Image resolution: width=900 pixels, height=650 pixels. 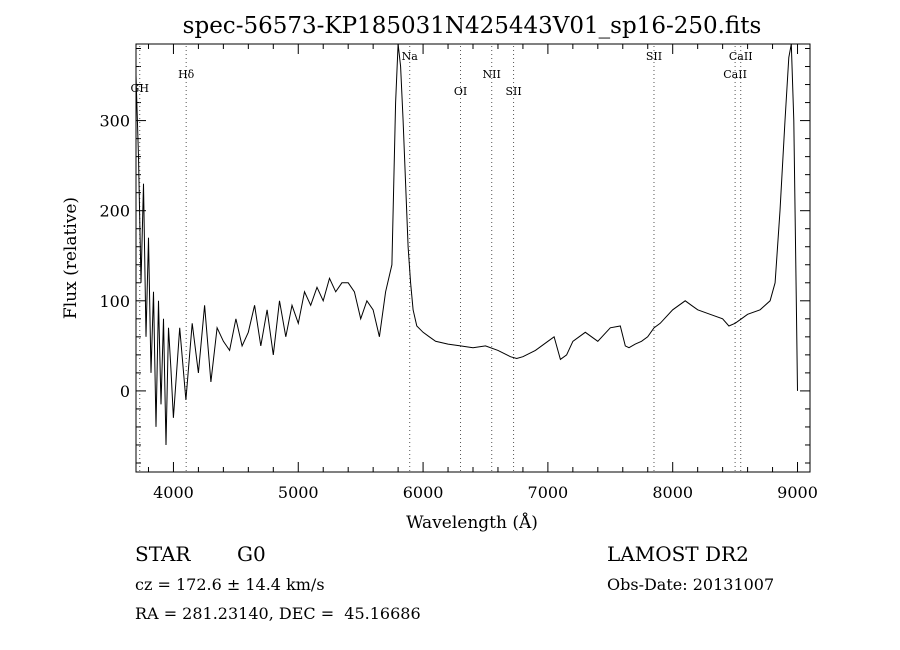 I want to click on survey-label: LAMOST DR2, so click(x=678, y=554).